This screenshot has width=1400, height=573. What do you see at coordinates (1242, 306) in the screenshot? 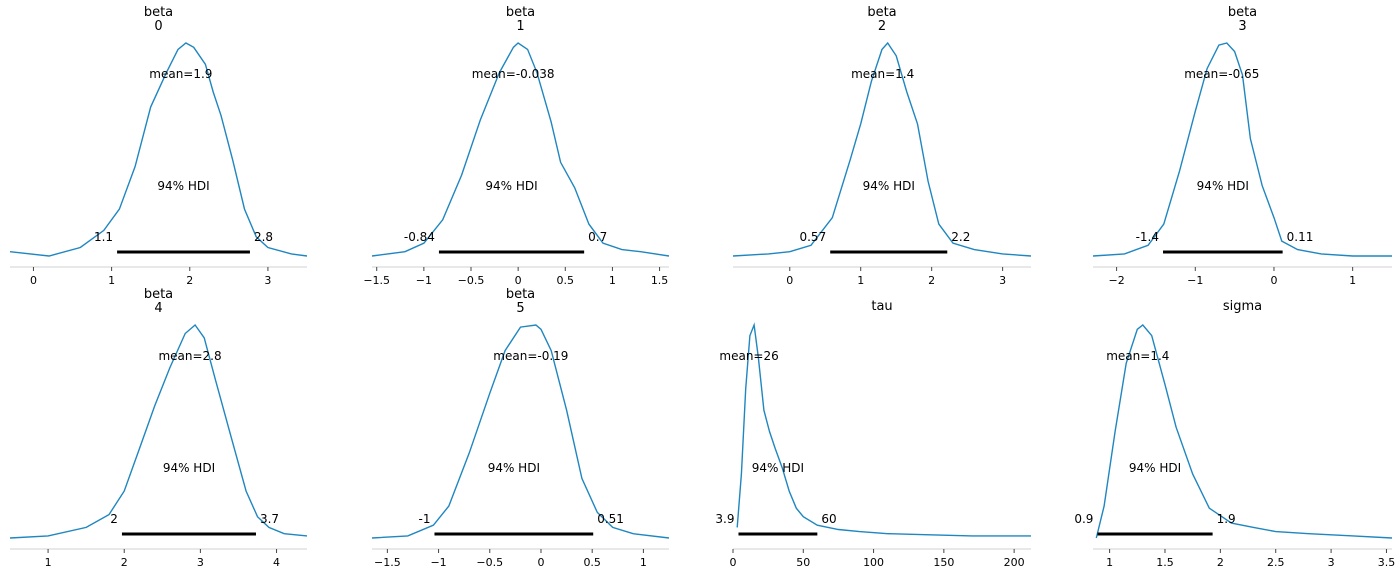
I see `subplot-title-line: sigma` at bounding box center [1242, 306].